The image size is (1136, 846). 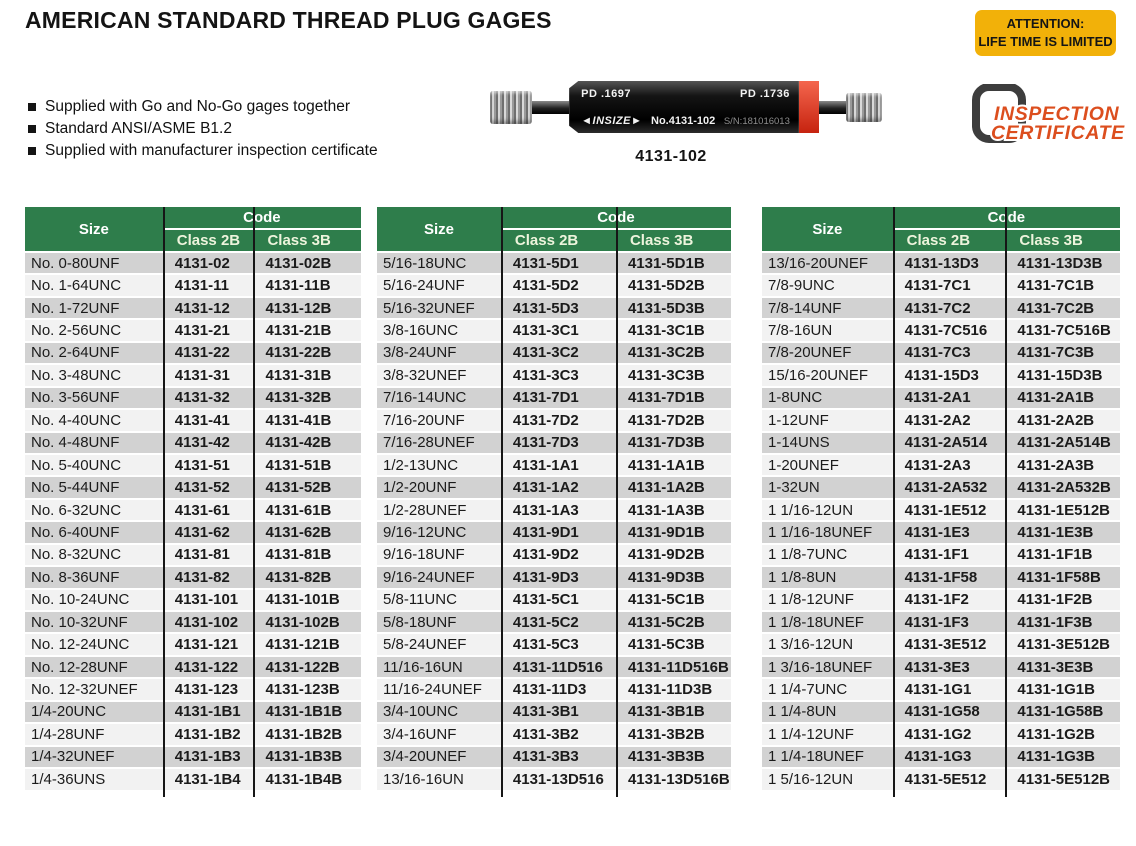 I want to click on code-class2b-cell: 4131-9D1, so click(x=558, y=533).